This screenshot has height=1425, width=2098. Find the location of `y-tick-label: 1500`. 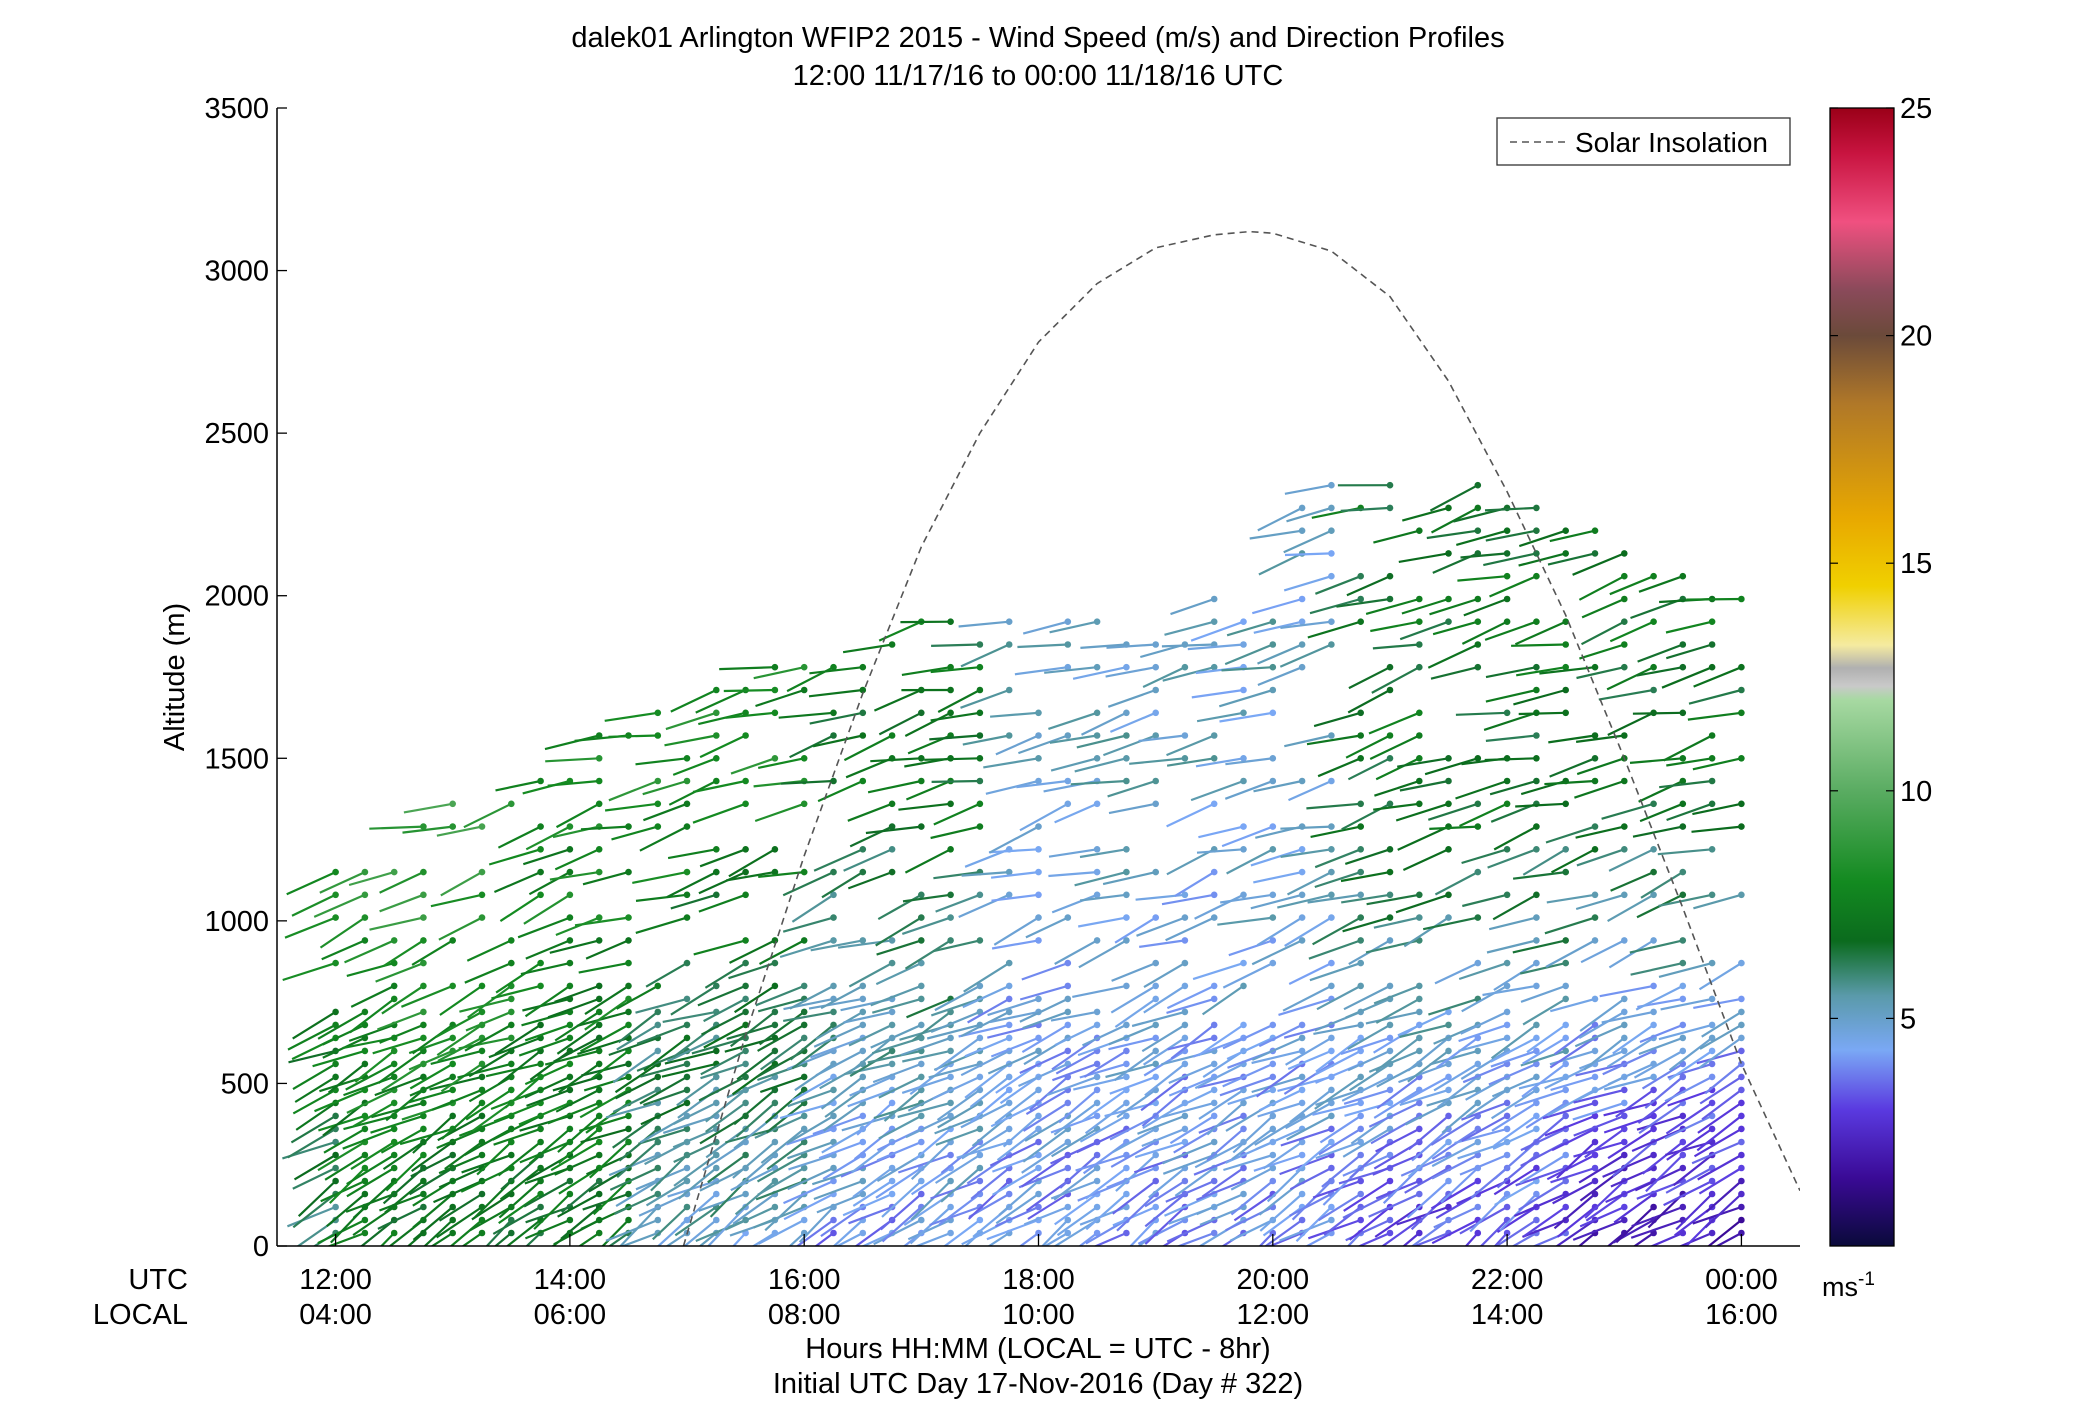

y-tick-label: 1500 is located at coordinates (236, 759).